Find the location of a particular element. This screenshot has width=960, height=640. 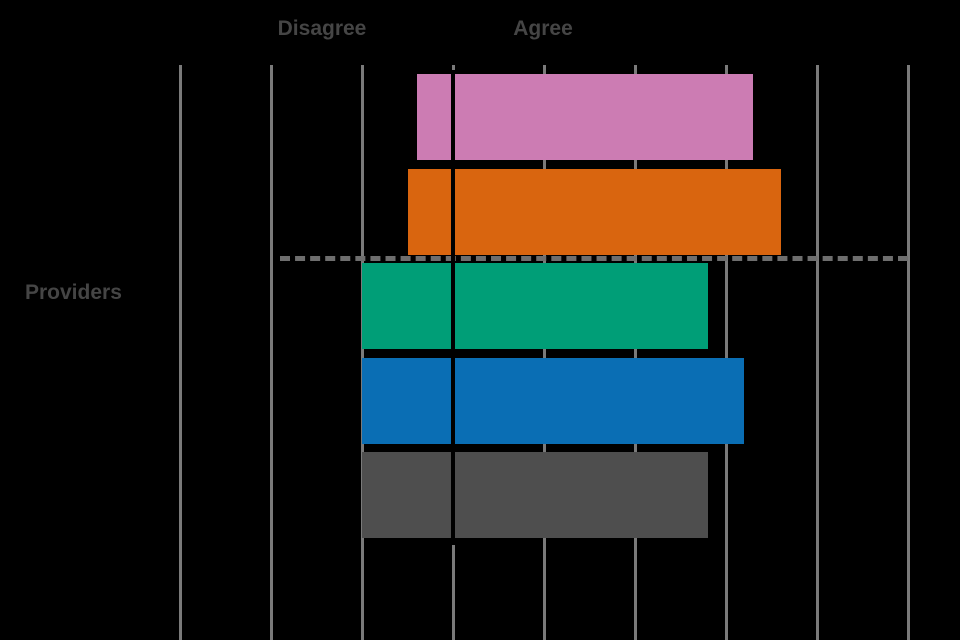

bar-row-4-blue is located at coordinates (553, 401).